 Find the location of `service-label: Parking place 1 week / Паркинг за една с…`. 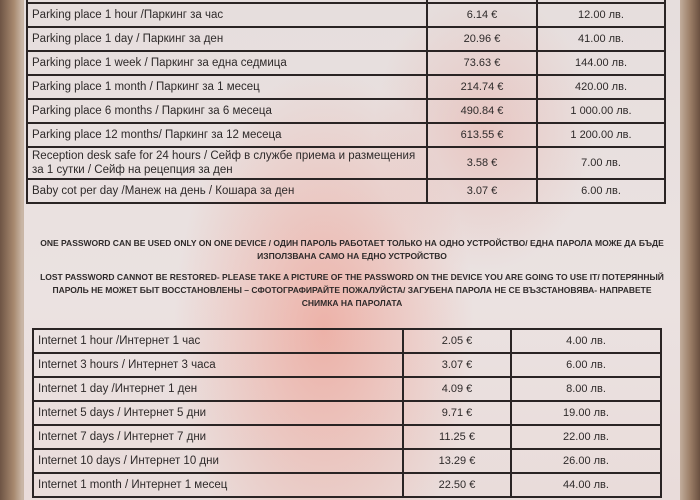

service-label: Parking place 1 week / Паркинг за една с… is located at coordinates (227, 63).